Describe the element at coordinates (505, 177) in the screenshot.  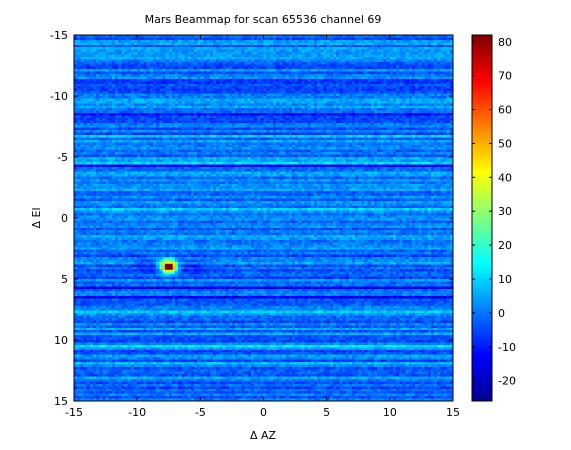
I see `colorbar-tick-label: 40` at that location.